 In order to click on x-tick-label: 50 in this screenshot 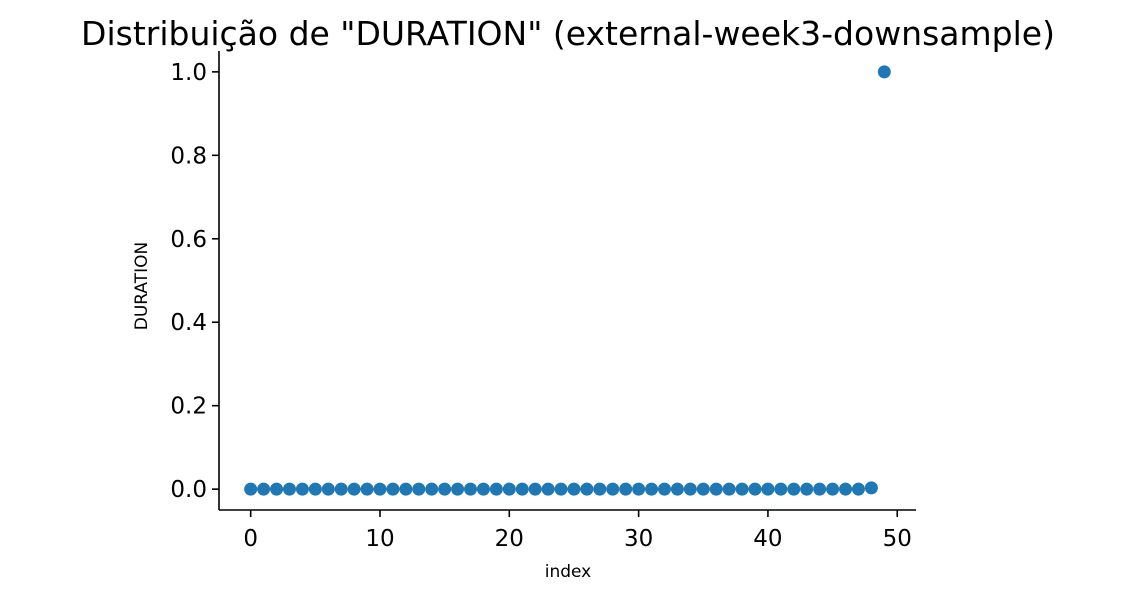, I will do `click(897, 539)`.